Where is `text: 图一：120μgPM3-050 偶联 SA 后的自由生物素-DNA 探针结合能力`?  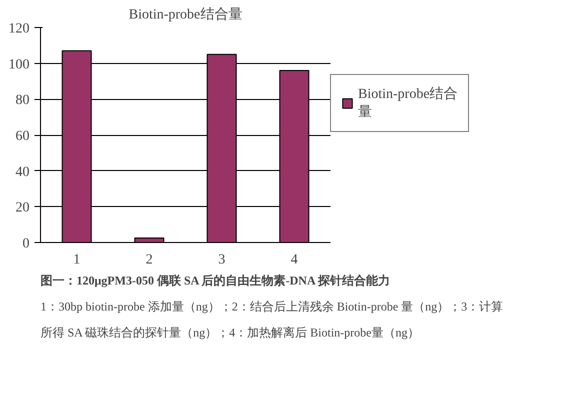 text: 图一：120μgPM3-050 偶联 SA 后的自由生物素-DNA 探针结合能力 is located at coordinates (215, 281).